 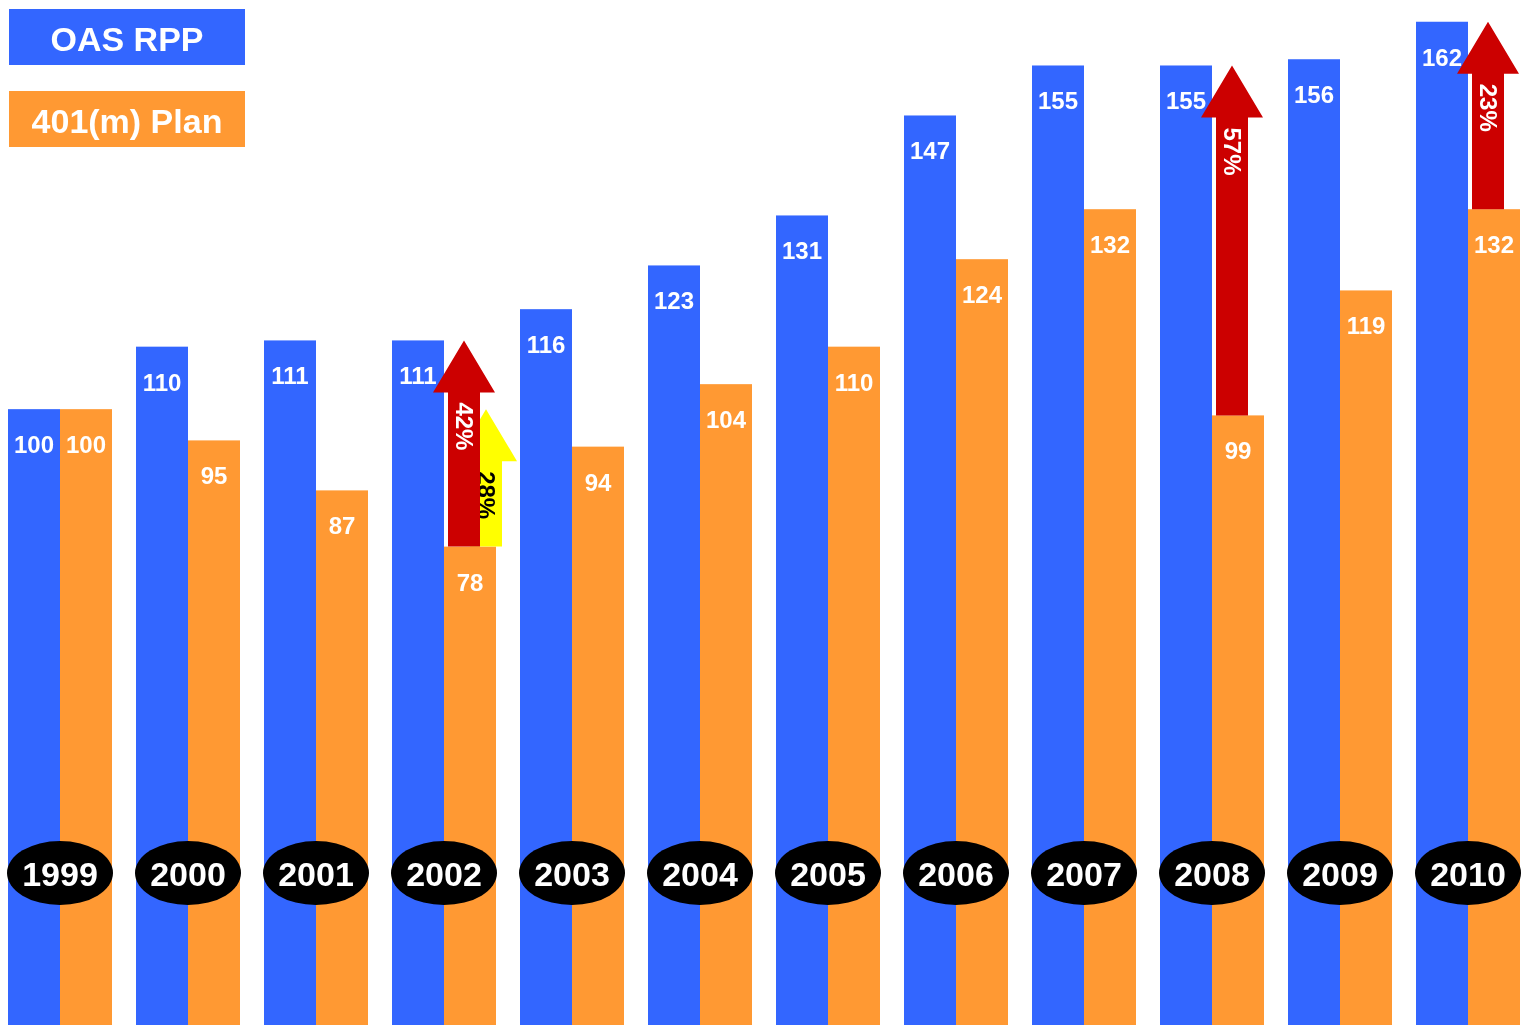 I want to click on text: OAS RPP, so click(x=127, y=39).